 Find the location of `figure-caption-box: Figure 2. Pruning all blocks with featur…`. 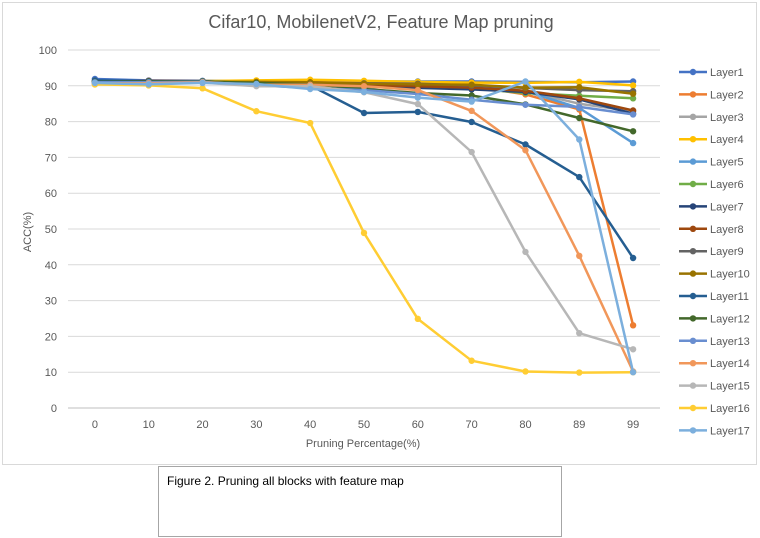

figure-caption-box: Figure 2. Pruning all blocks with featur… is located at coordinates (360, 501).